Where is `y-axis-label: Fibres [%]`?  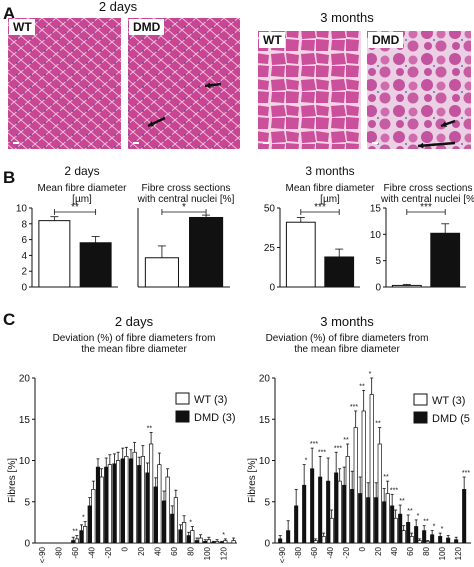
y-axis-label: Fibres [%] is located at coordinates (12, 480).